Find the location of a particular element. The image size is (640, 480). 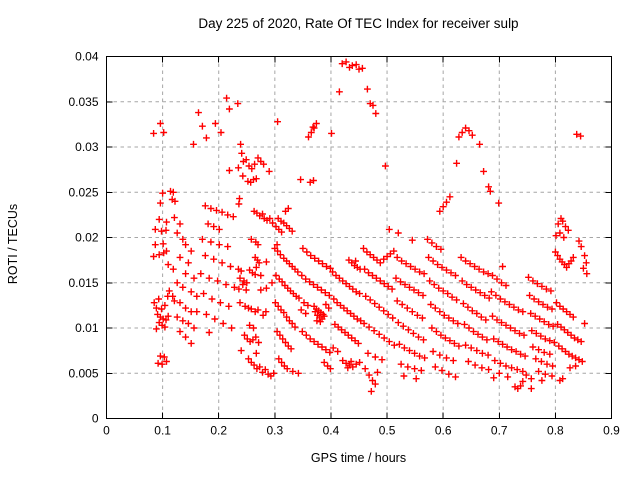

x-axis-label: GPS time / hours is located at coordinates (358, 458).